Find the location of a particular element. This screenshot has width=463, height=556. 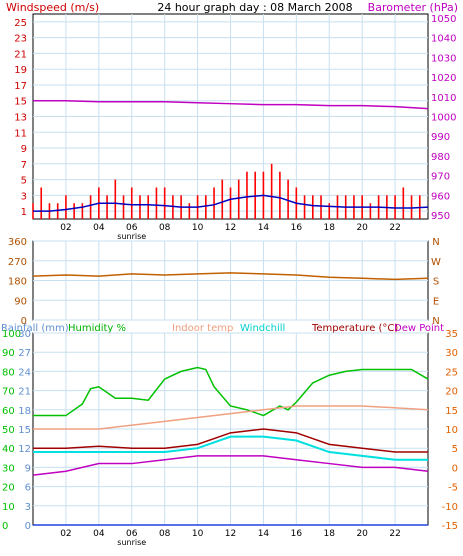

barometer-y-tick-label: 1000 is located at coordinates (443, 118).